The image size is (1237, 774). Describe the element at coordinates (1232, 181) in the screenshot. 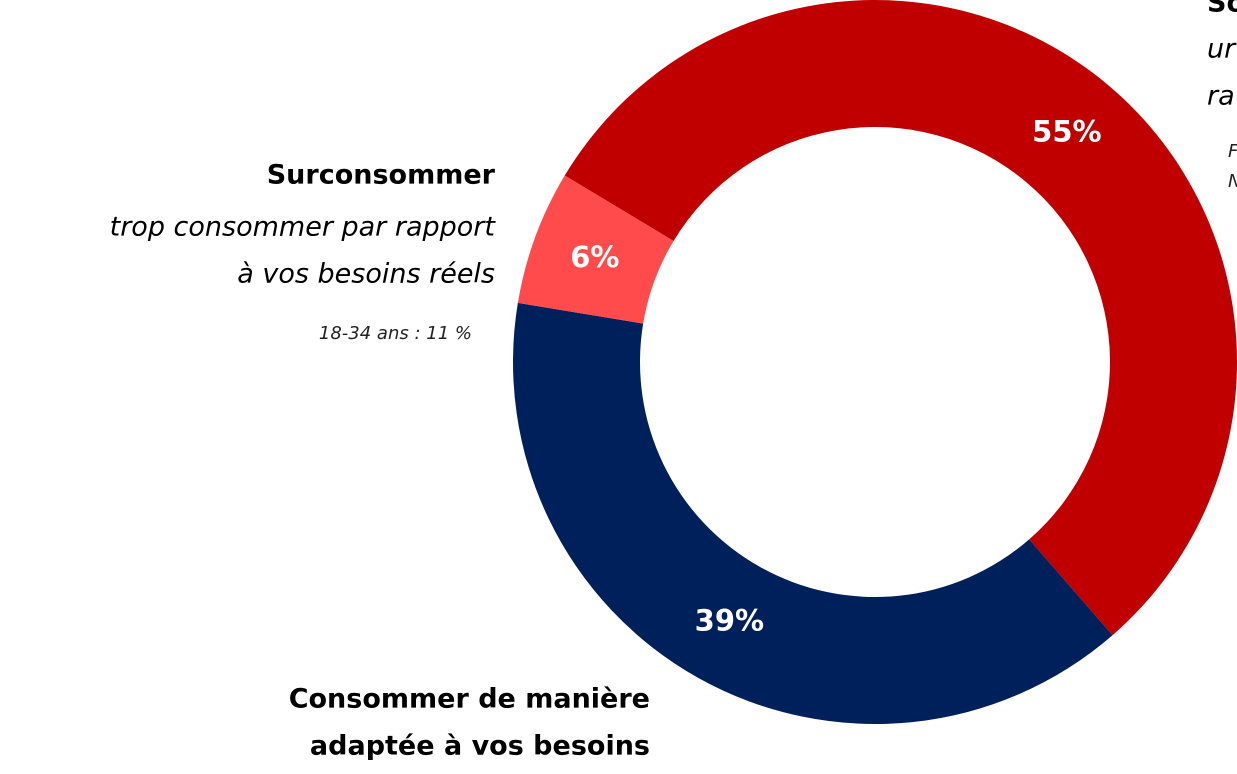

I see `category-note: N` at that location.